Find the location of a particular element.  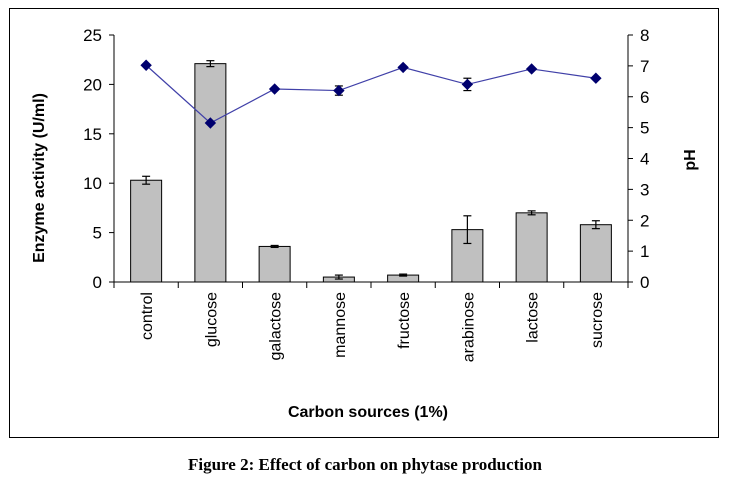

bar-lactose is located at coordinates (531, 247).